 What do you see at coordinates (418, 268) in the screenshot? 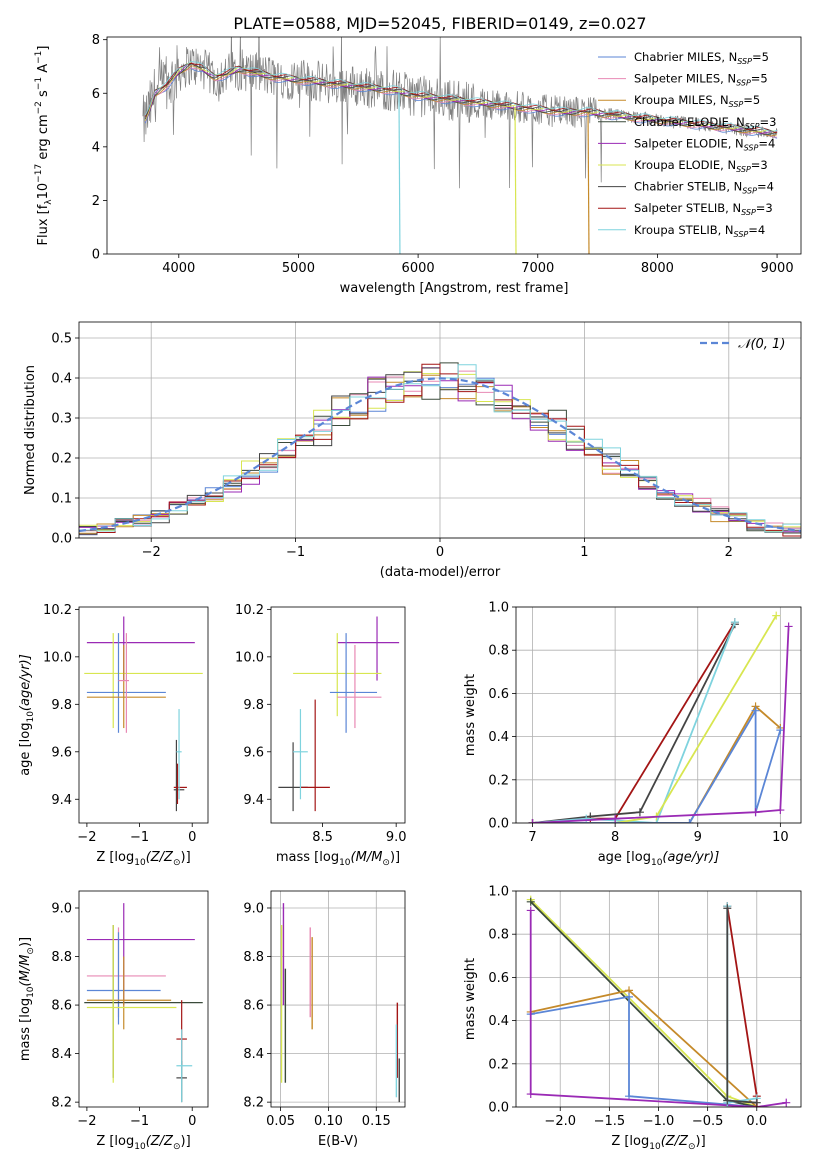
I see `spectrum-xtick-label: 6000` at bounding box center [418, 268].